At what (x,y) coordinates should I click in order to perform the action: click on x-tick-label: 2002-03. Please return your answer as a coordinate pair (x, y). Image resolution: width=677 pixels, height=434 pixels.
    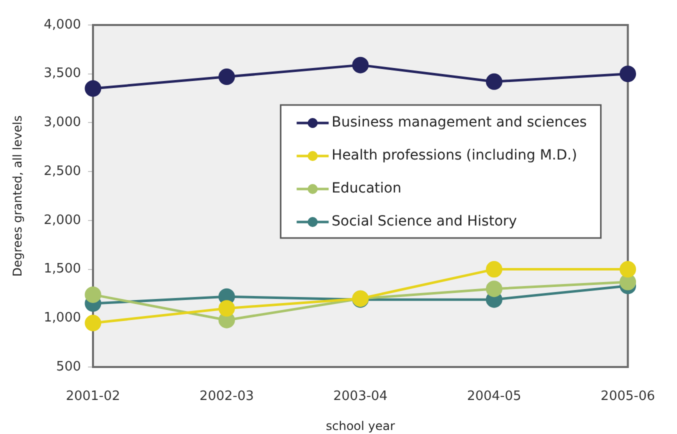
    Looking at the image, I should click on (227, 396).